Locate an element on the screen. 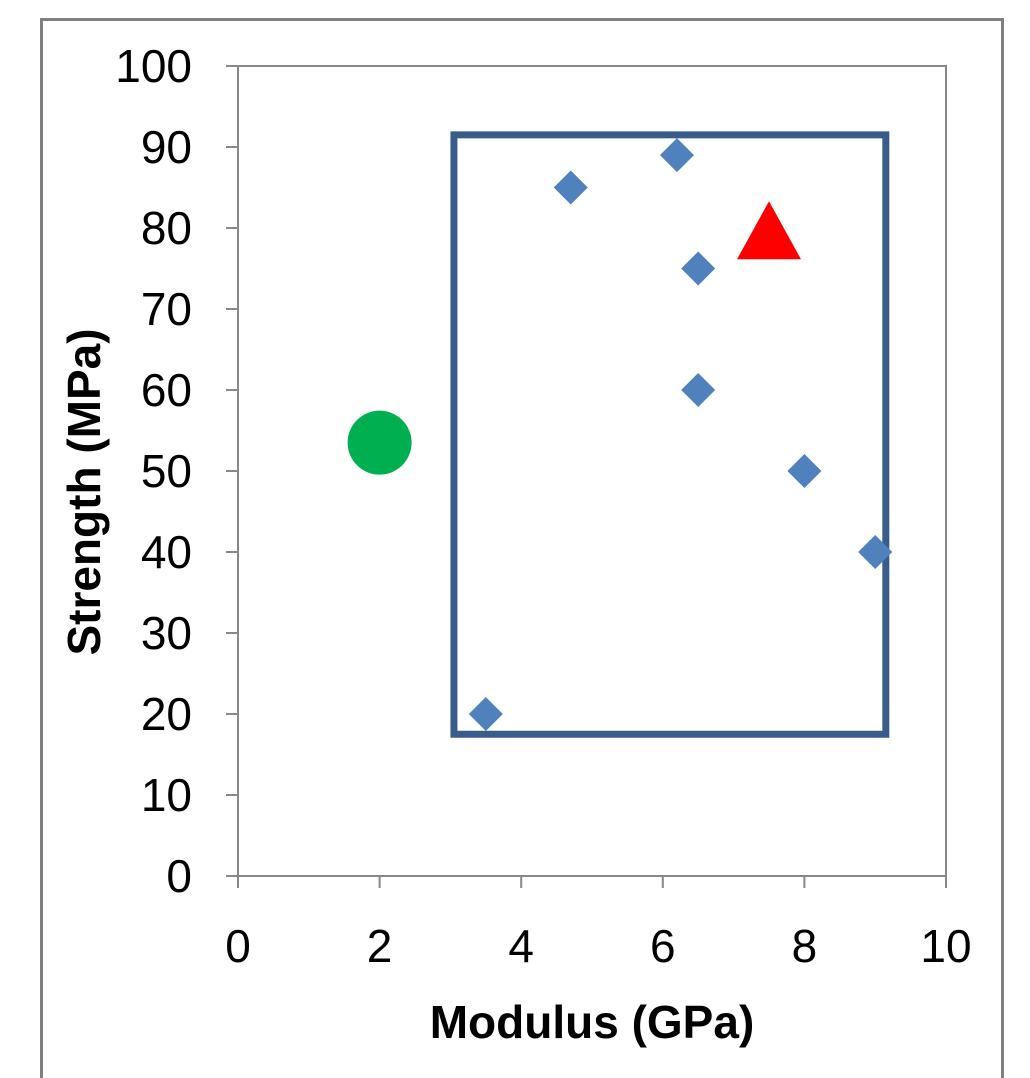 The width and height of the screenshot is (1030, 1078). y-tick-label: 70 is located at coordinates (166, 309).